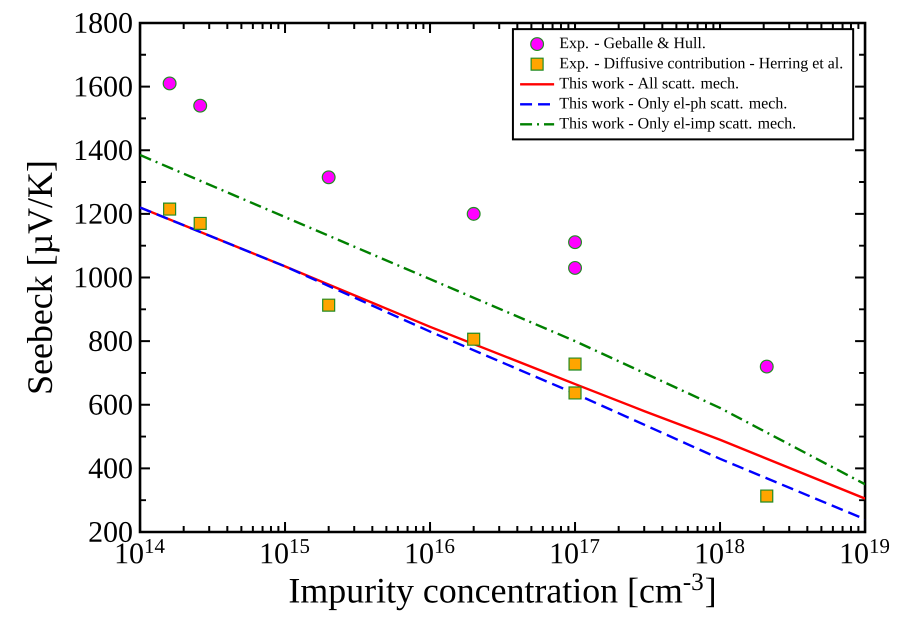 The width and height of the screenshot is (897, 639). What do you see at coordinates (430, 551) in the screenshot?
I see `x-tick-label: 10$^{16}$` at bounding box center [430, 551].